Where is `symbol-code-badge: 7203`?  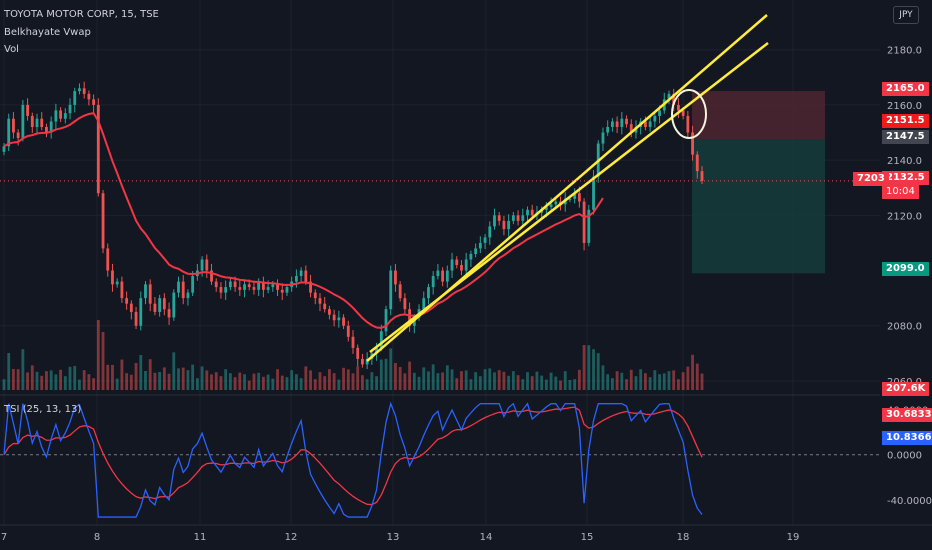
symbol-code-badge: 7203 is located at coordinates (871, 179).